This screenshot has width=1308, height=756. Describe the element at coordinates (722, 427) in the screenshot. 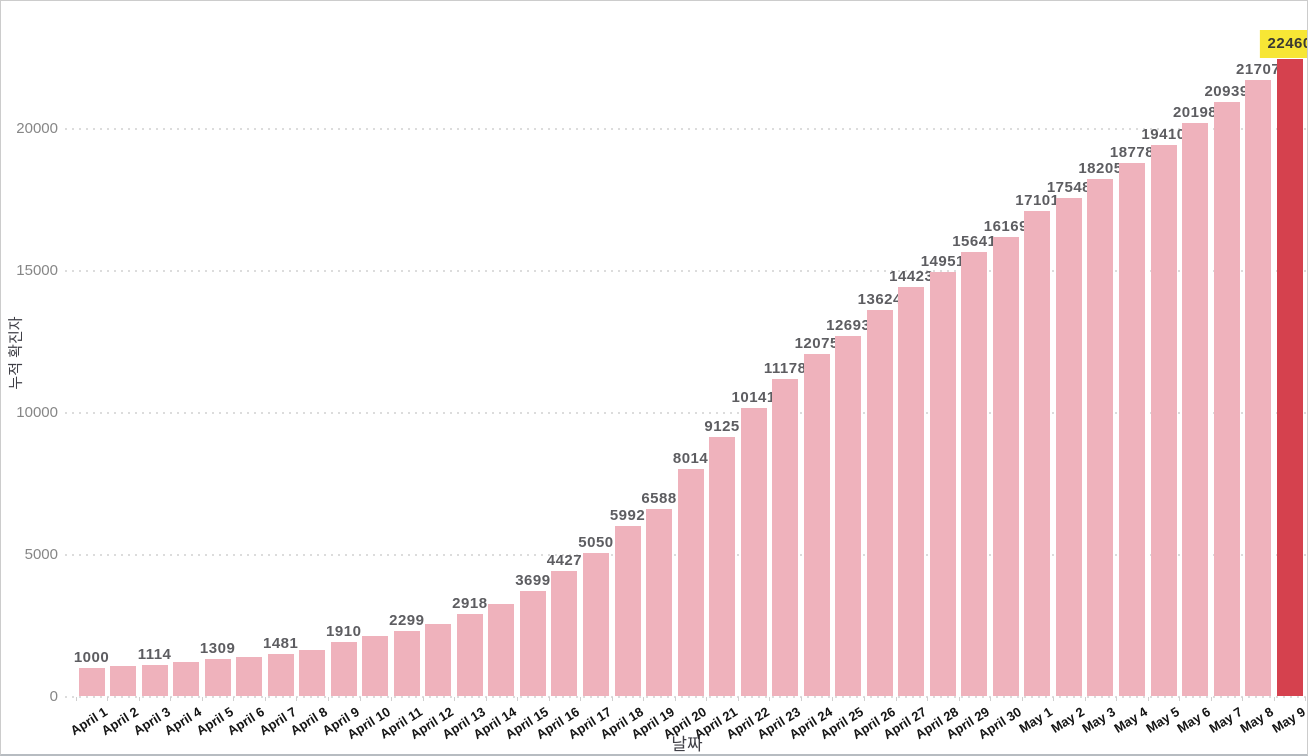

I see `bar-value-label: 9125` at that location.